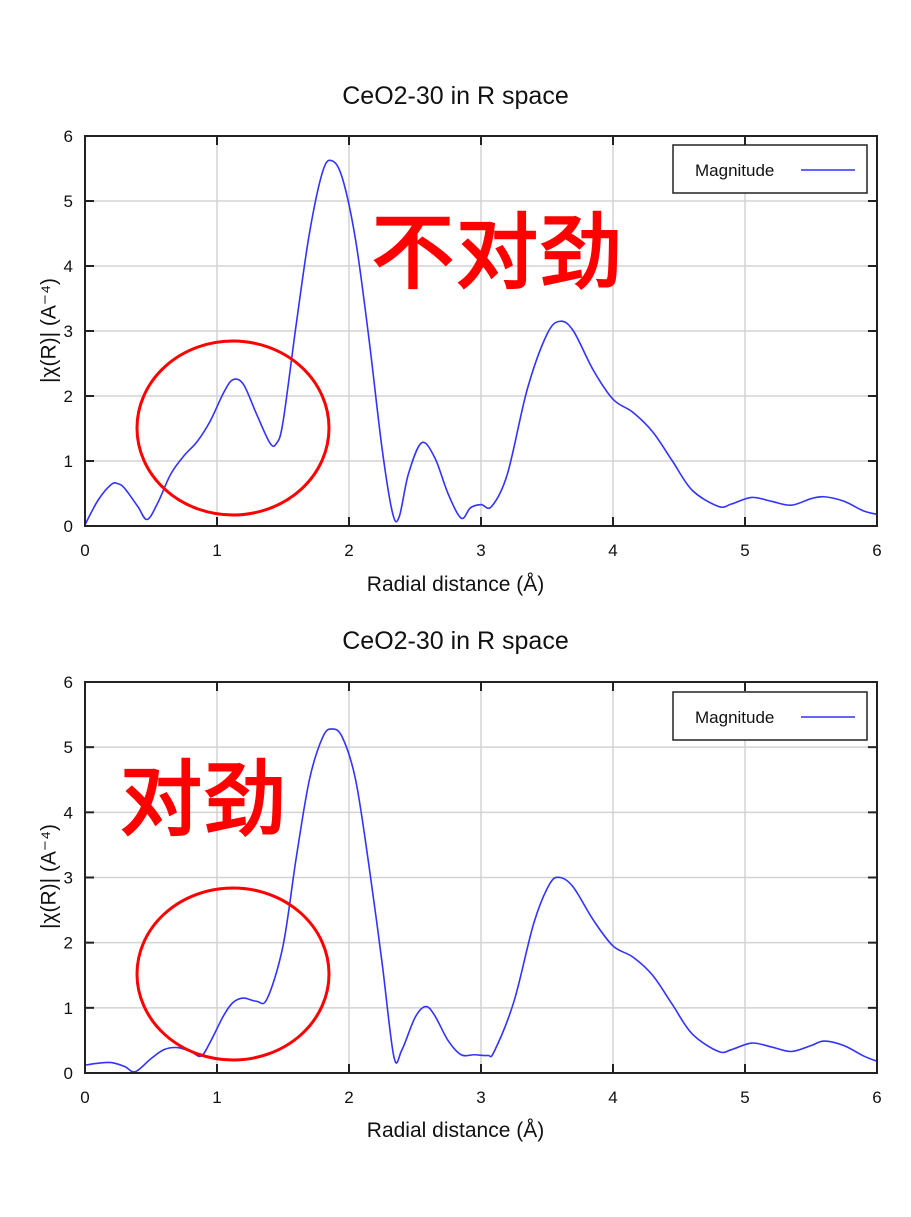 The width and height of the screenshot is (911, 1217). Describe the element at coordinates (49, 876) in the screenshot. I see `y-axis-label: |χ(R)| (A⁻⁴)` at that location.